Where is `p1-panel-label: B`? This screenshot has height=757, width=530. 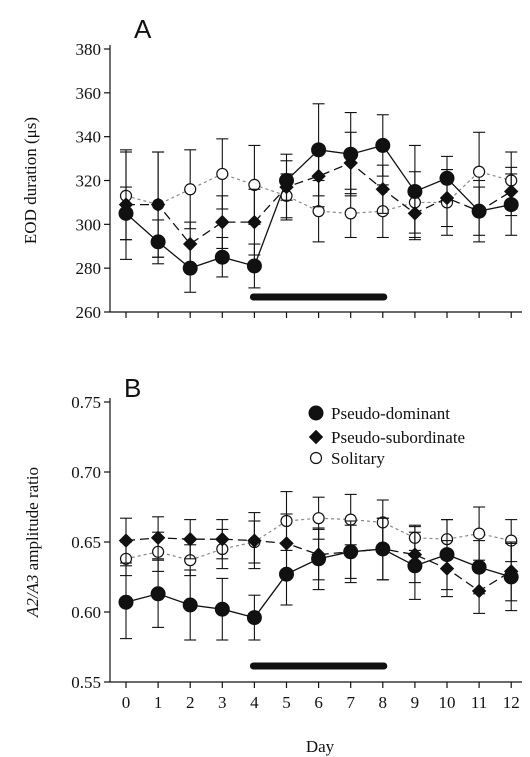
p1-panel-label: B is located at coordinates (132, 388).